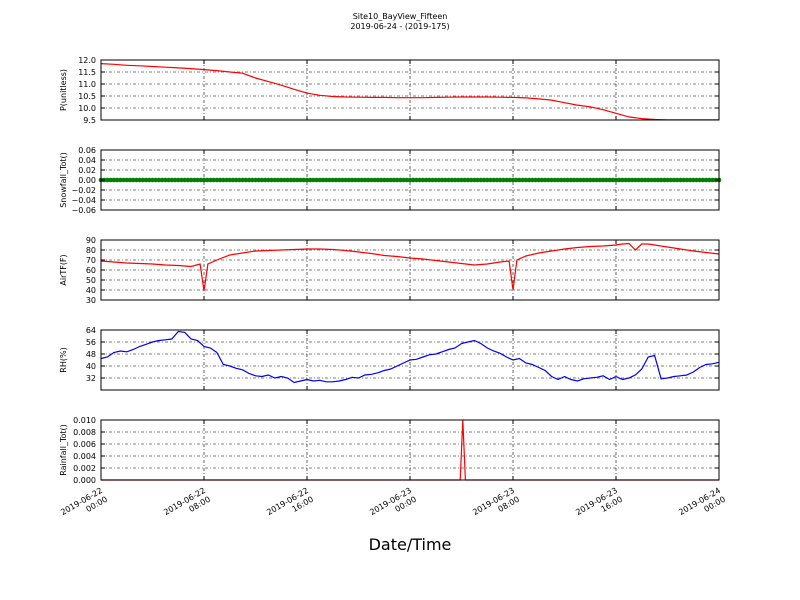  I want to click on panel-3-grid, so click(410, 270).